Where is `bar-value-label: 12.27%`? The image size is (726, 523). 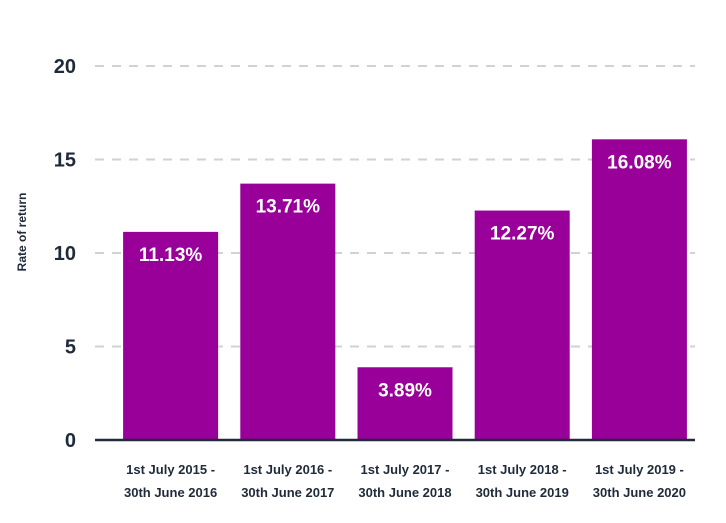 bar-value-label: 12.27% is located at coordinates (522, 234).